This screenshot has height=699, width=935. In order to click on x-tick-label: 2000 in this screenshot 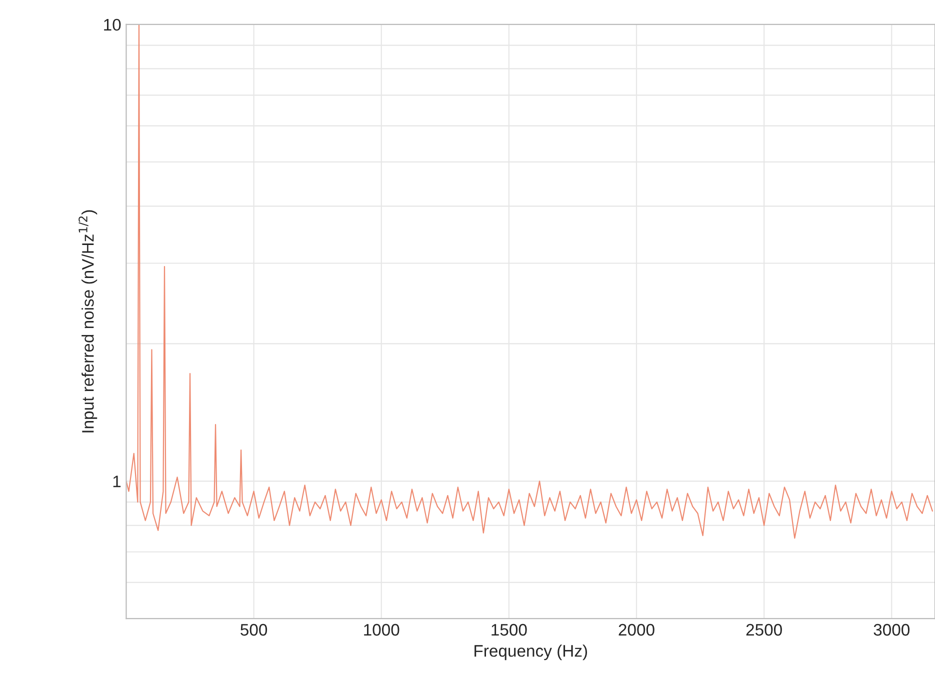, I will do `click(636, 630)`.